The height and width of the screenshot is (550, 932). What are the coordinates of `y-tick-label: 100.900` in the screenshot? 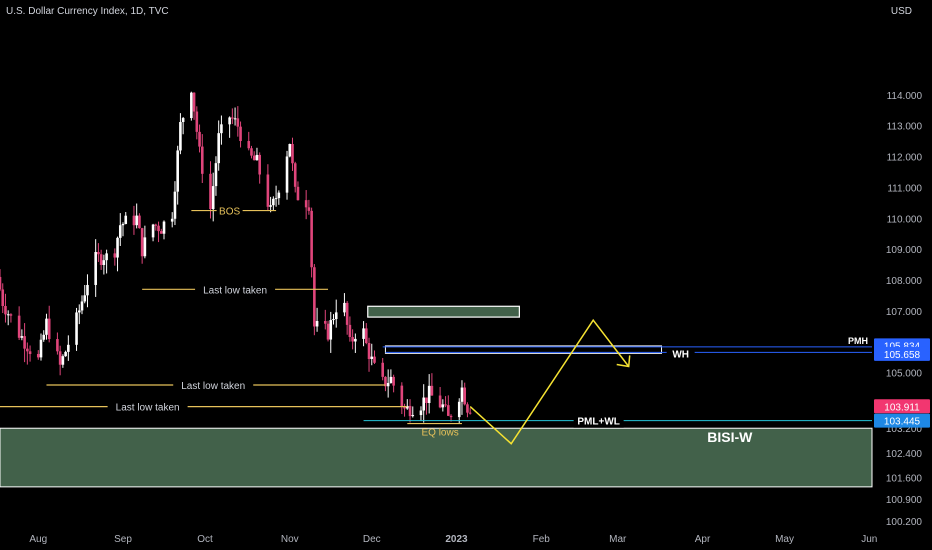 It's located at (904, 500).